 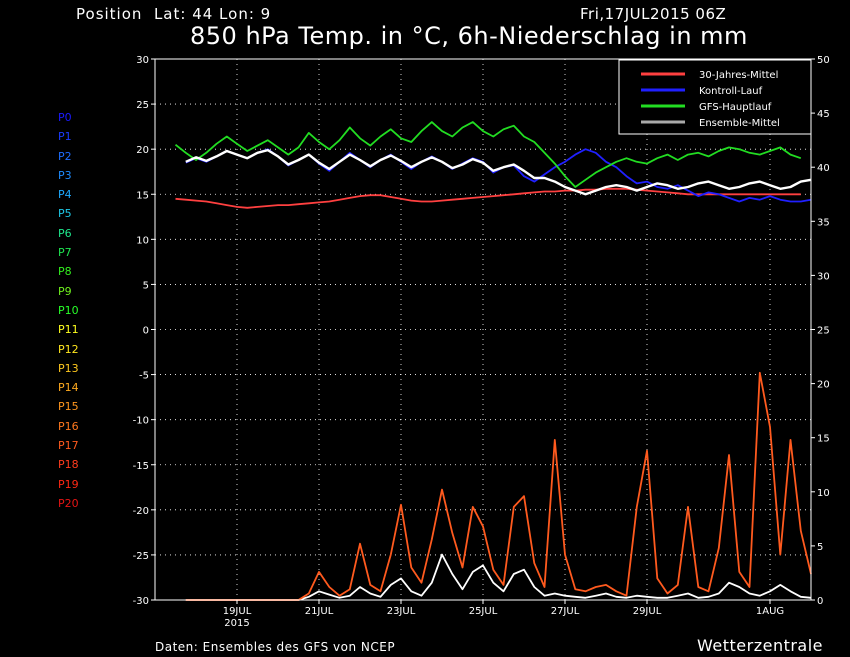 I want to click on x-tick-label: 27JUL, so click(x=565, y=611).